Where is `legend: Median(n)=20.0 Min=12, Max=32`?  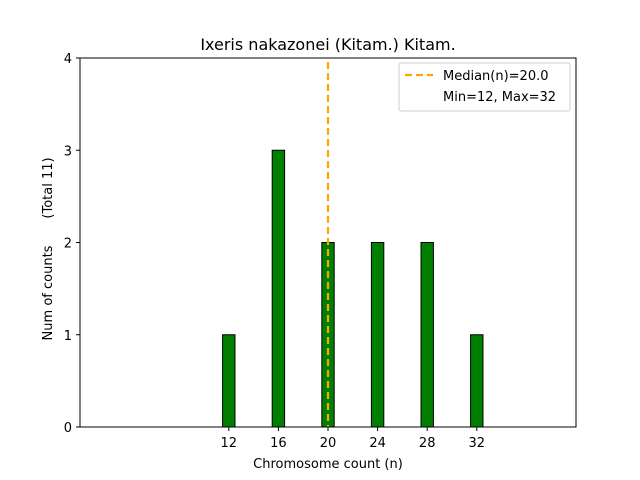 legend: Median(n)=20.0 Min=12, Max=32 is located at coordinates (484, 87).